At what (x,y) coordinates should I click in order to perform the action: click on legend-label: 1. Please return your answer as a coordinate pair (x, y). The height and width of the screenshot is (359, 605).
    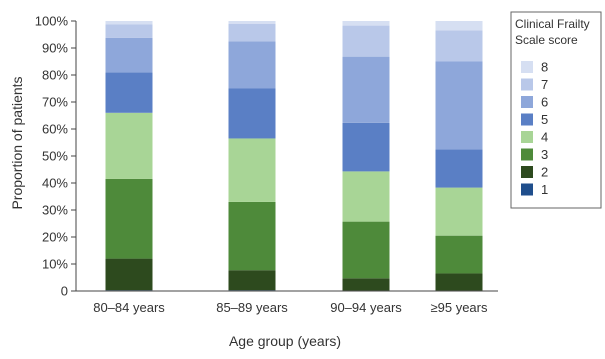
    Looking at the image, I should click on (544, 189).